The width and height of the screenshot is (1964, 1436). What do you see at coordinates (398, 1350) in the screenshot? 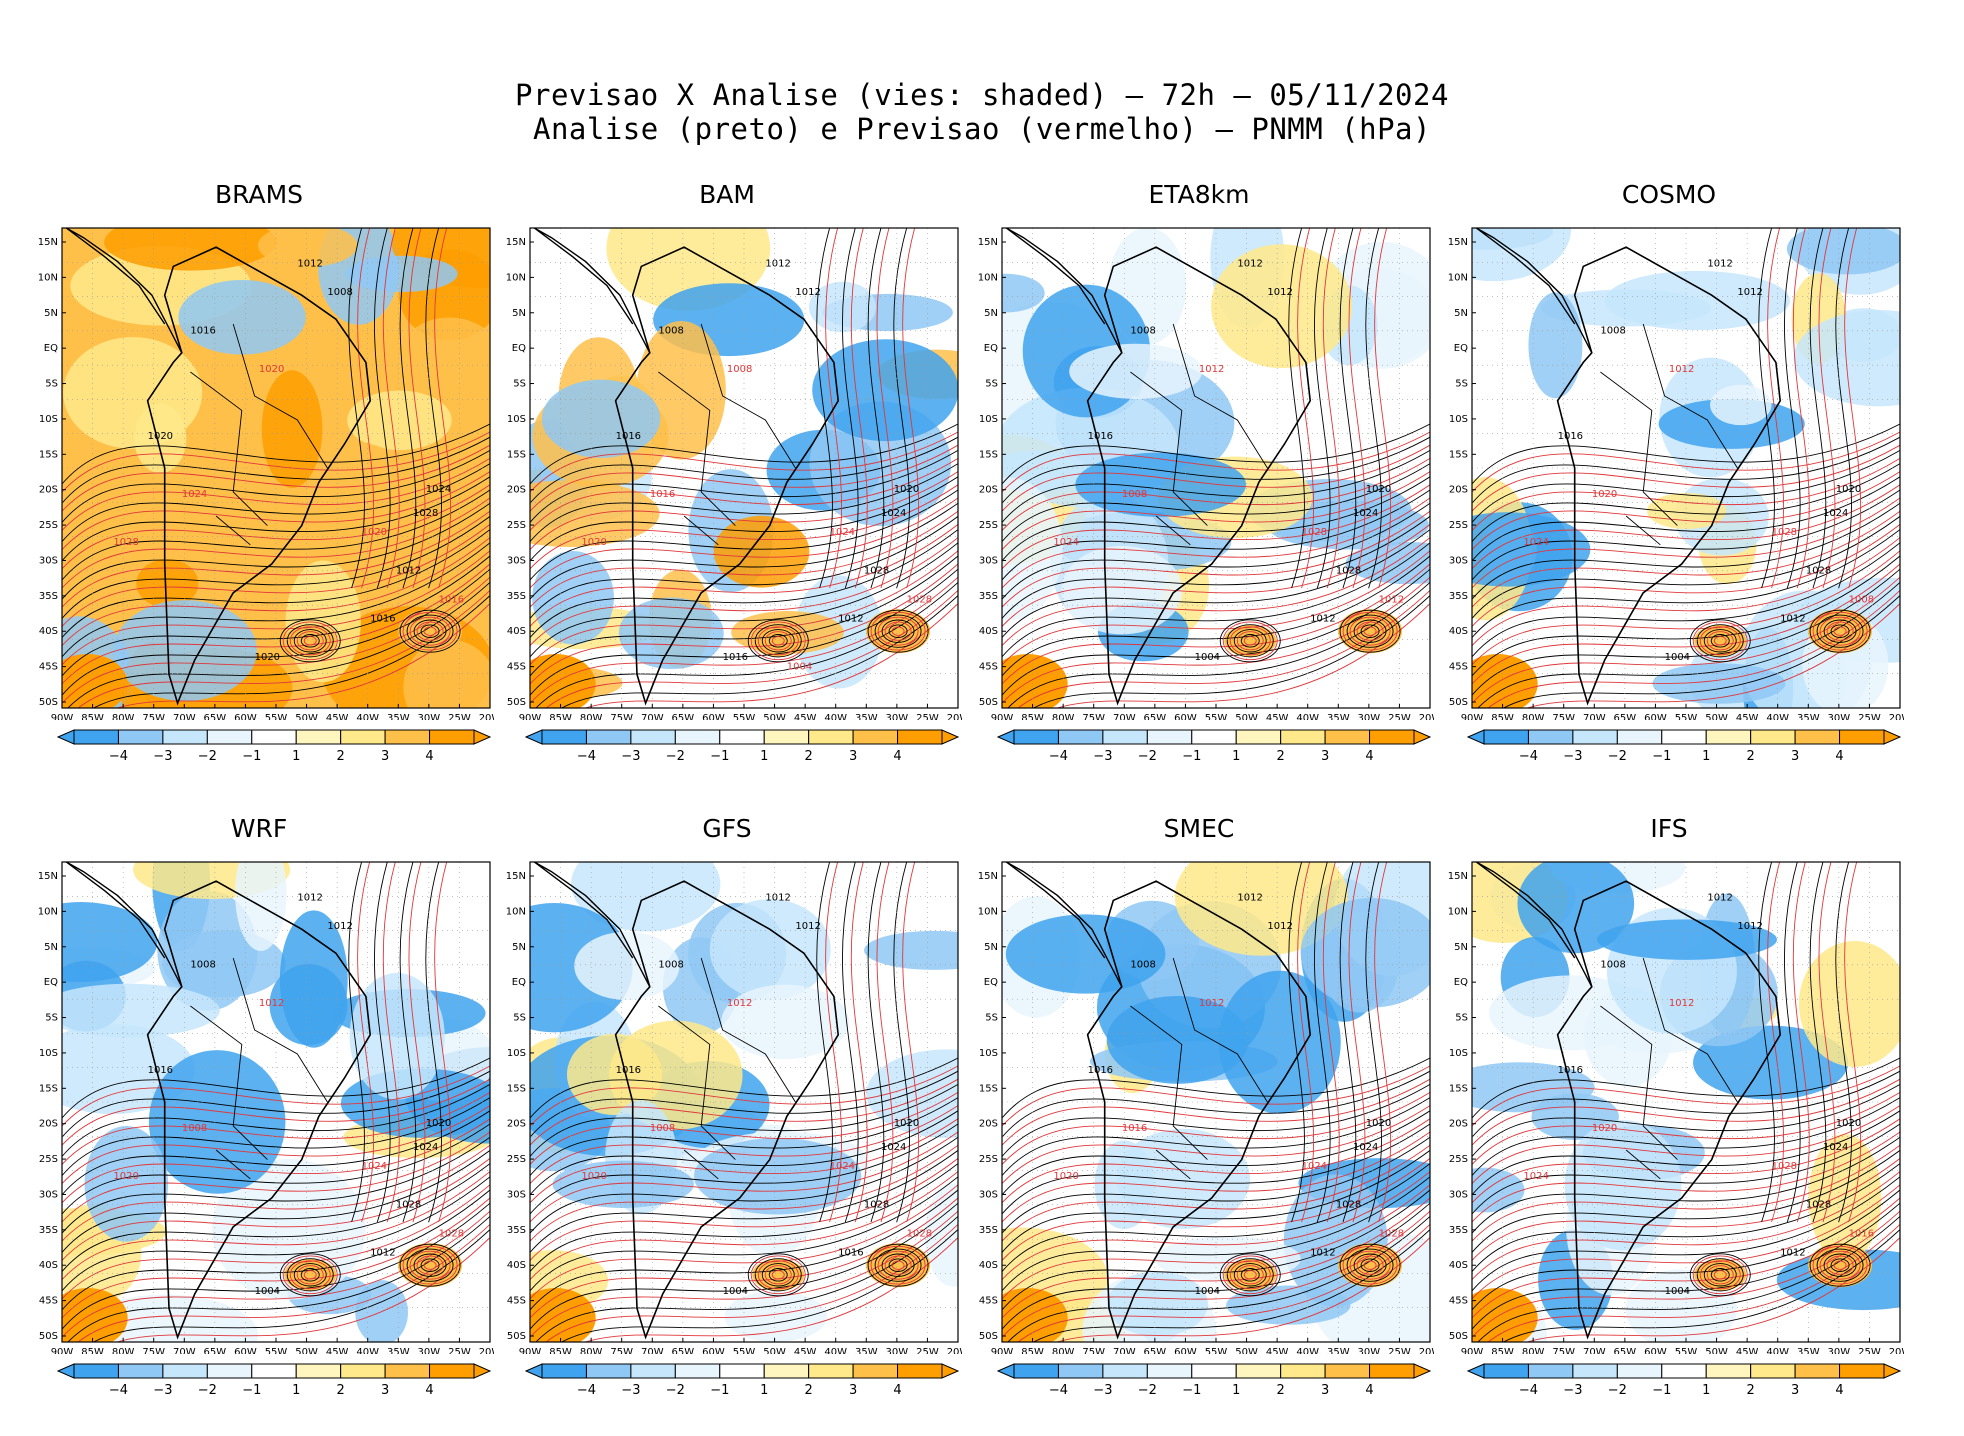
I see `lon-tick-label: 35W` at bounding box center [398, 1350].